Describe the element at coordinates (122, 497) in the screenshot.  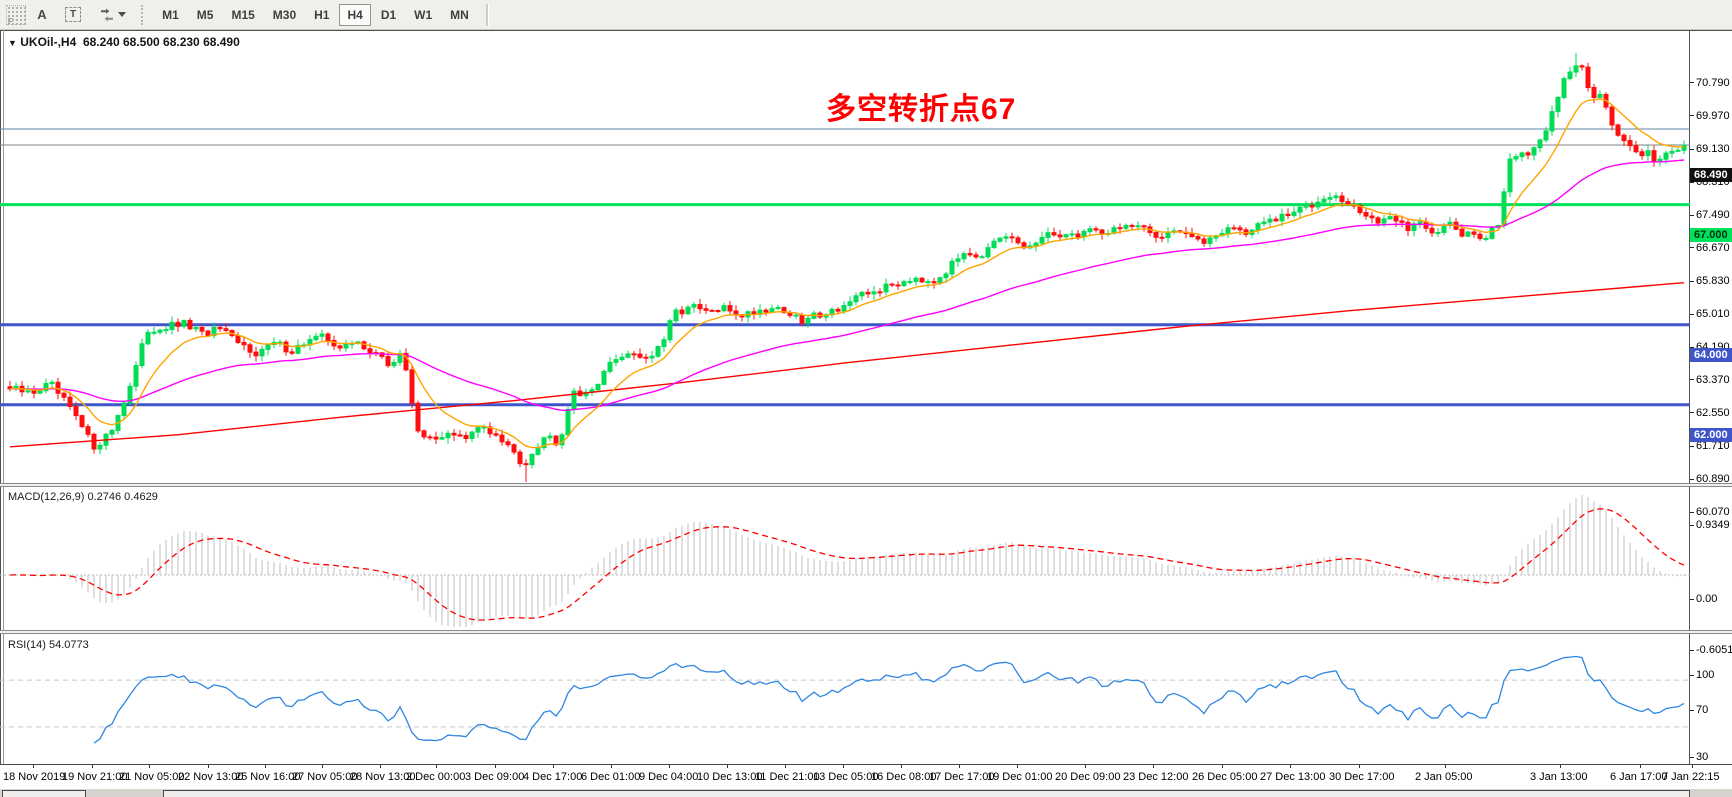
I see `macd-values: 0.2746 0.4629` at that location.